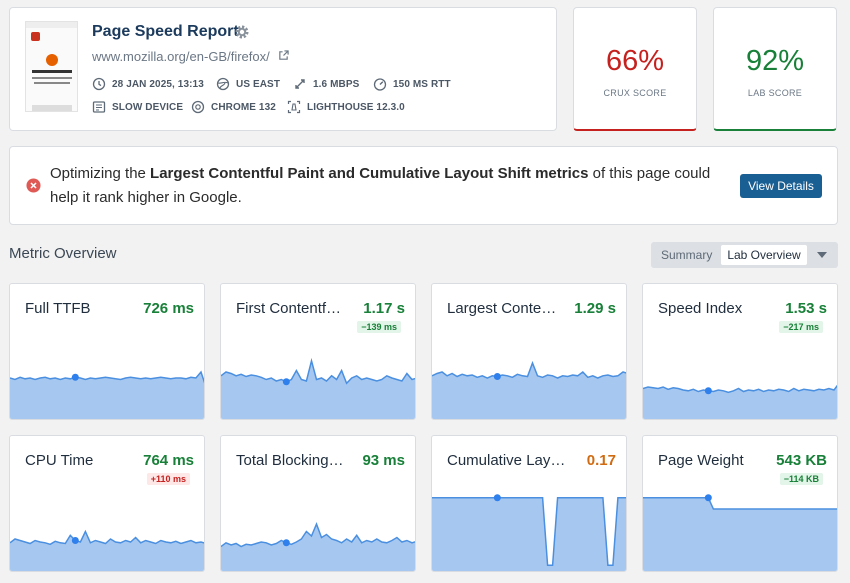  Describe the element at coordinates (248, 84) in the screenshot. I see `meta-location: US EAST` at that location.